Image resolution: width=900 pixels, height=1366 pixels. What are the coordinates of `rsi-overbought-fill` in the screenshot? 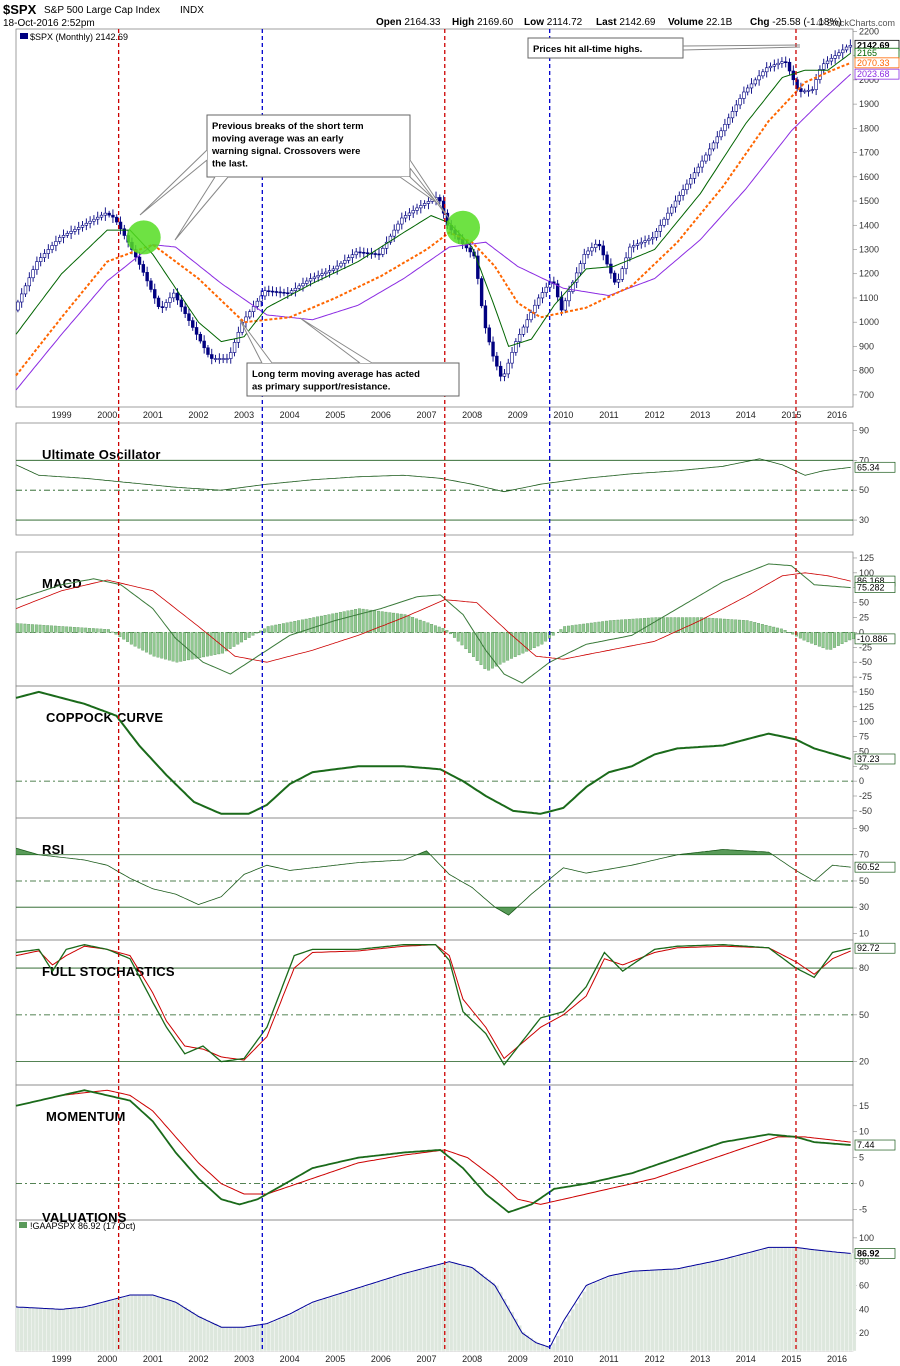 It's located at (434, 851).